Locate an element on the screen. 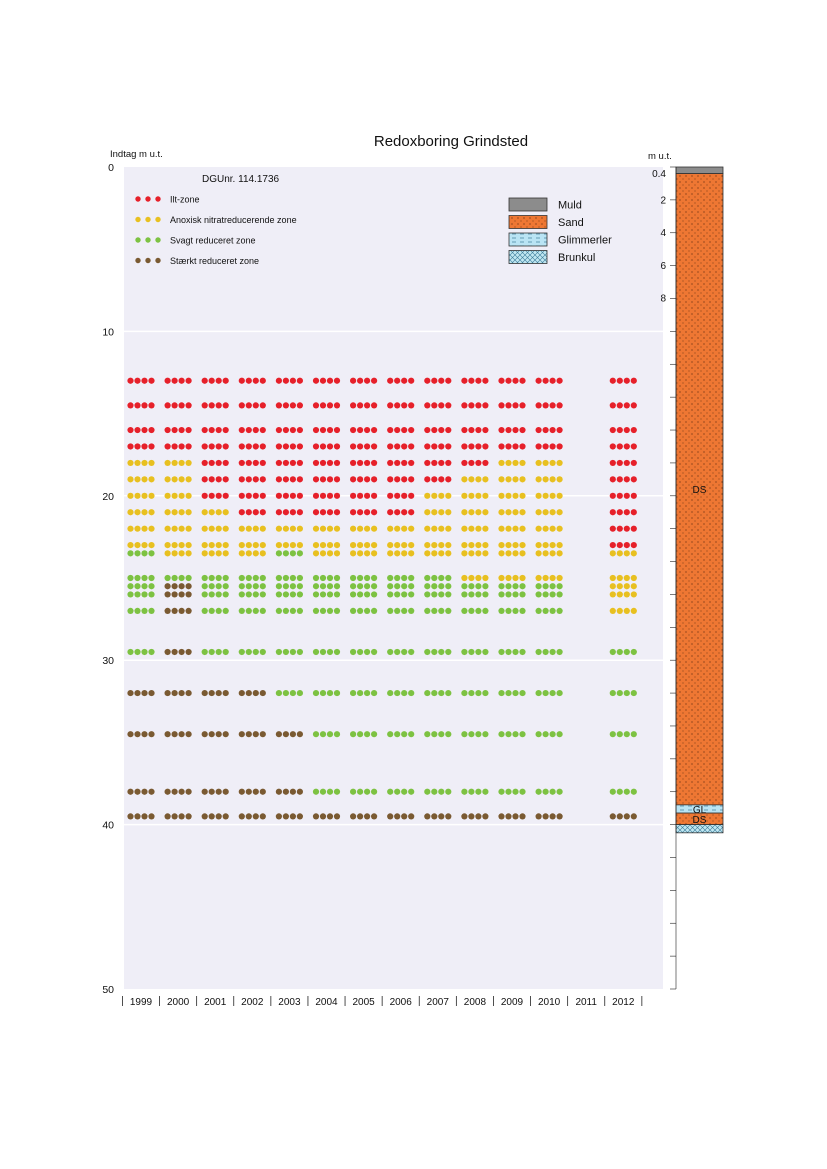 The width and height of the screenshot is (827, 1169). point-anox-2007 is located at coordinates (448, 545).